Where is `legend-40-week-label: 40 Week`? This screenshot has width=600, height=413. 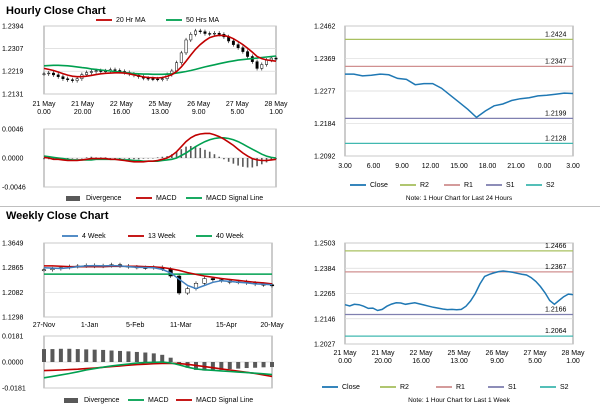
legend-40-week-label: 40 Week is located at coordinates (230, 236).